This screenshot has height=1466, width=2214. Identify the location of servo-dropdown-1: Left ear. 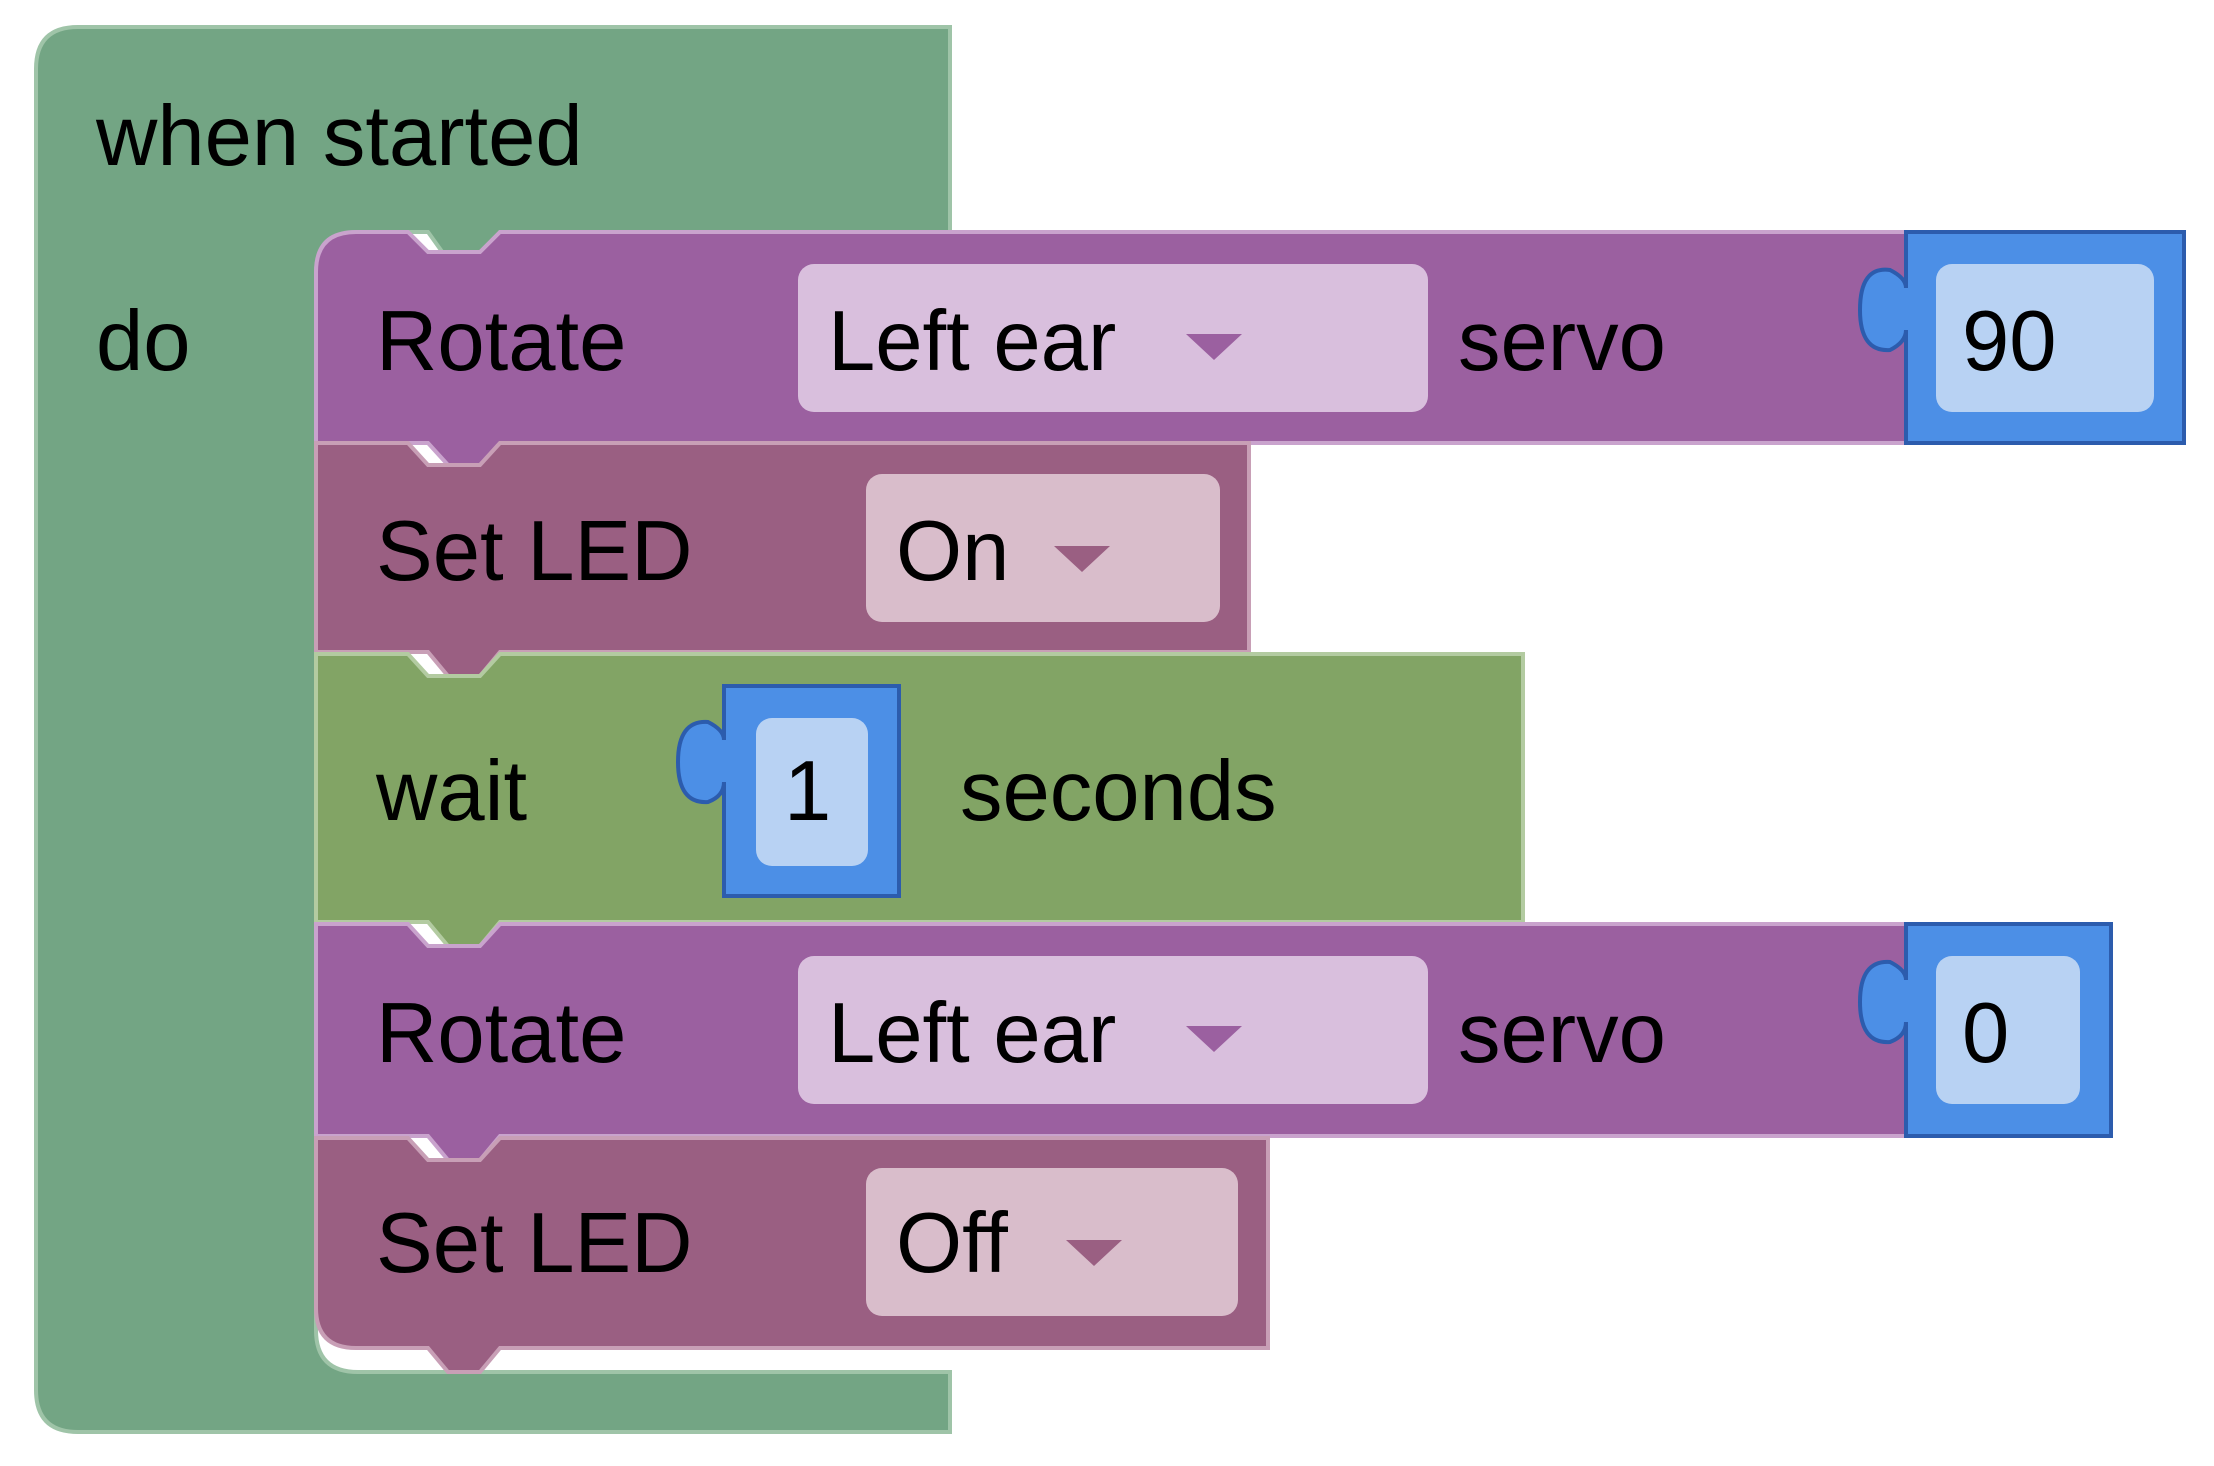
(1113, 338).